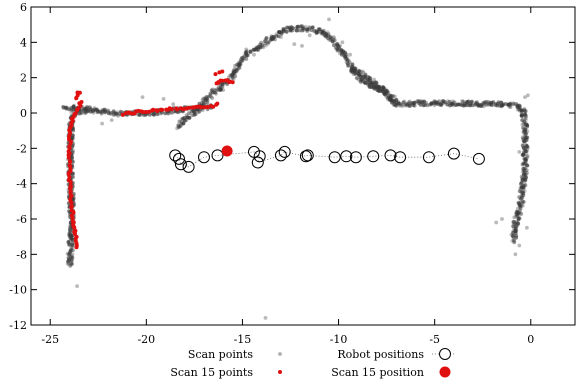  Describe the element at coordinates (21, 219) in the screenshot. I see `y-tick-label: -6` at that location.